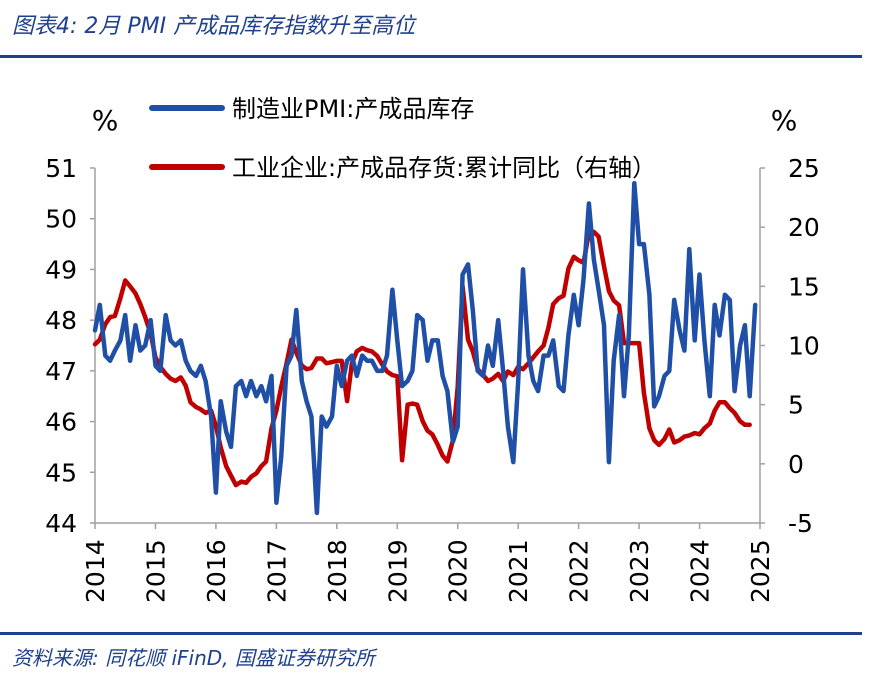 The width and height of the screenshot is (889, 682). What do you see at coordinates (61, 168) in the screenshot?
I see `left-tick-label: 51` at bounding box center [61, 168].